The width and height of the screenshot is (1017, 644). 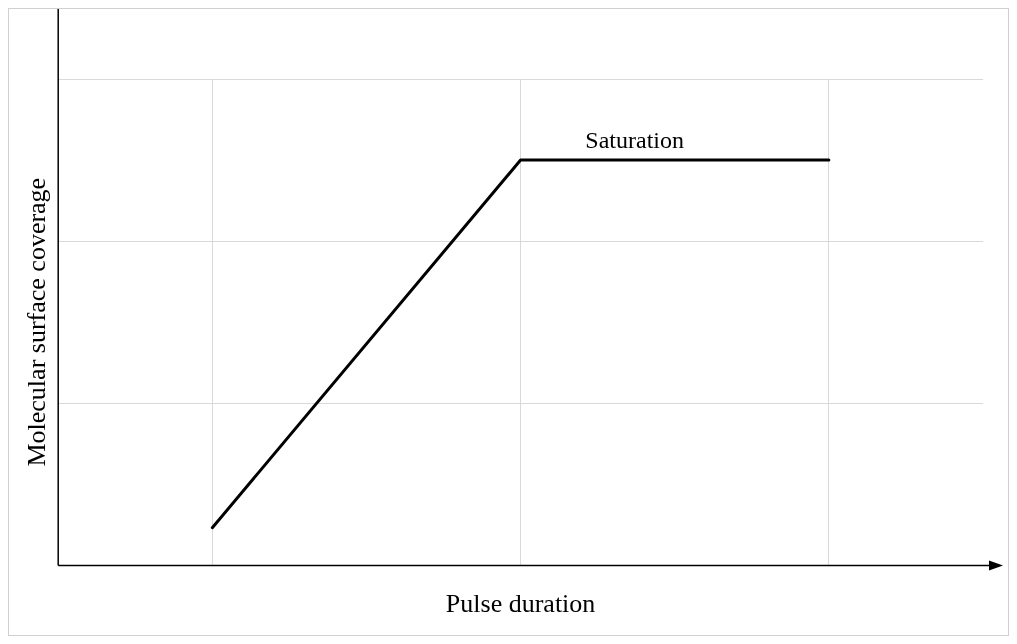 I want to click on text: Saturation, so click(x=634, y=140).